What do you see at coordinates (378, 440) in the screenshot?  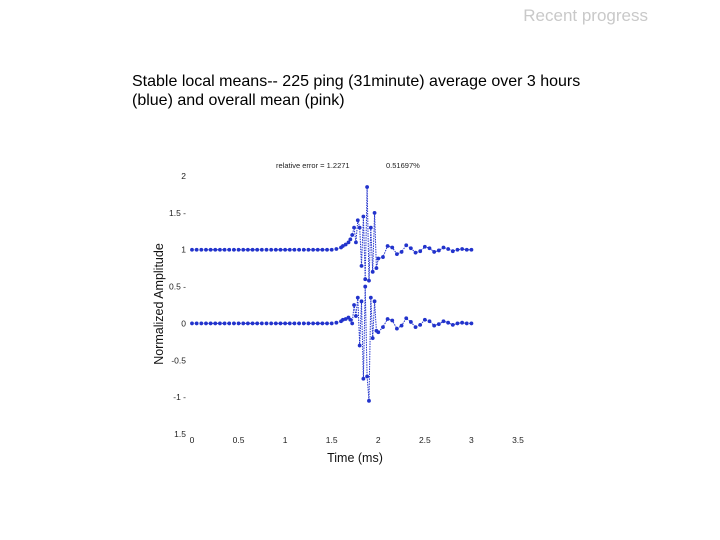 I see `x-tick-label: 2` at bounding box center [378, 440].